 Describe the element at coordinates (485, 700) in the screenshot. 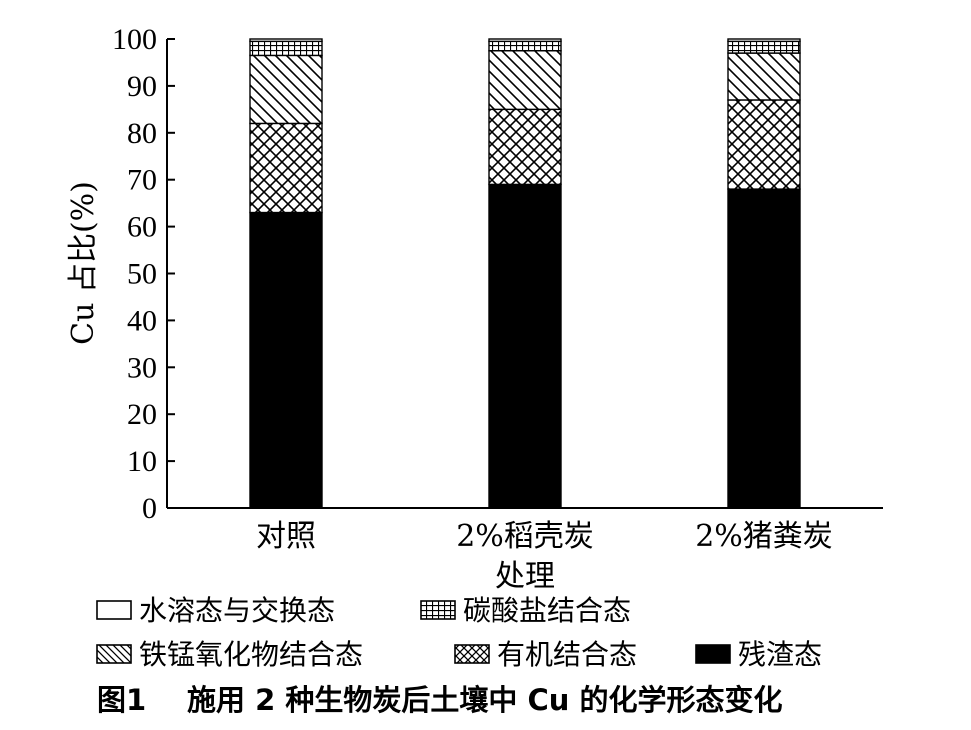

I see `figure-caption-text: 施用 2 种生物炭后土壤中 Cu 的化学形态变化` at that location.